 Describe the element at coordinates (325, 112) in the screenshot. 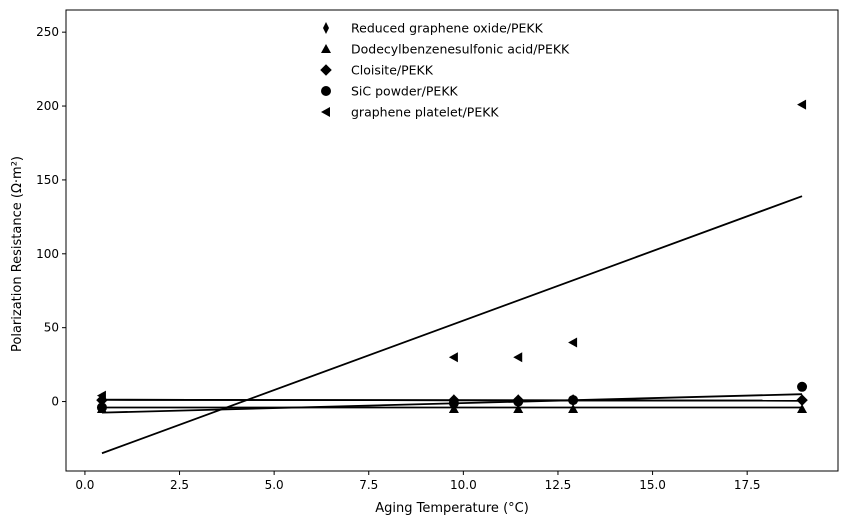

I see `legend-marker-graphene-platelet-pekk` at that location.